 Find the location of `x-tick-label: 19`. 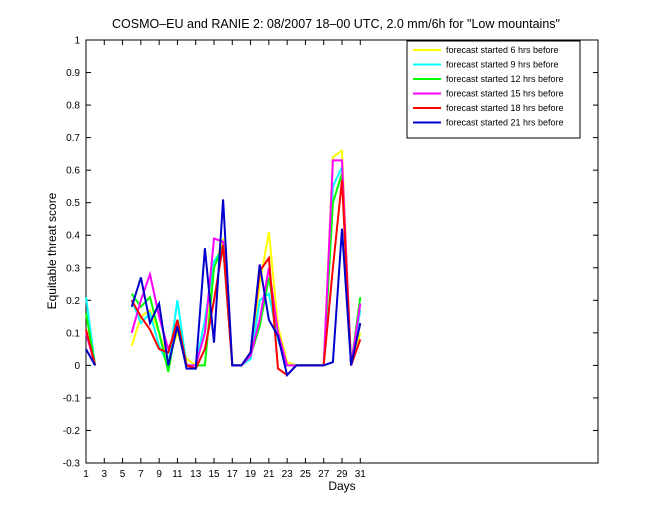

x-tick-label: 19 is located at coordinates (251, 474).